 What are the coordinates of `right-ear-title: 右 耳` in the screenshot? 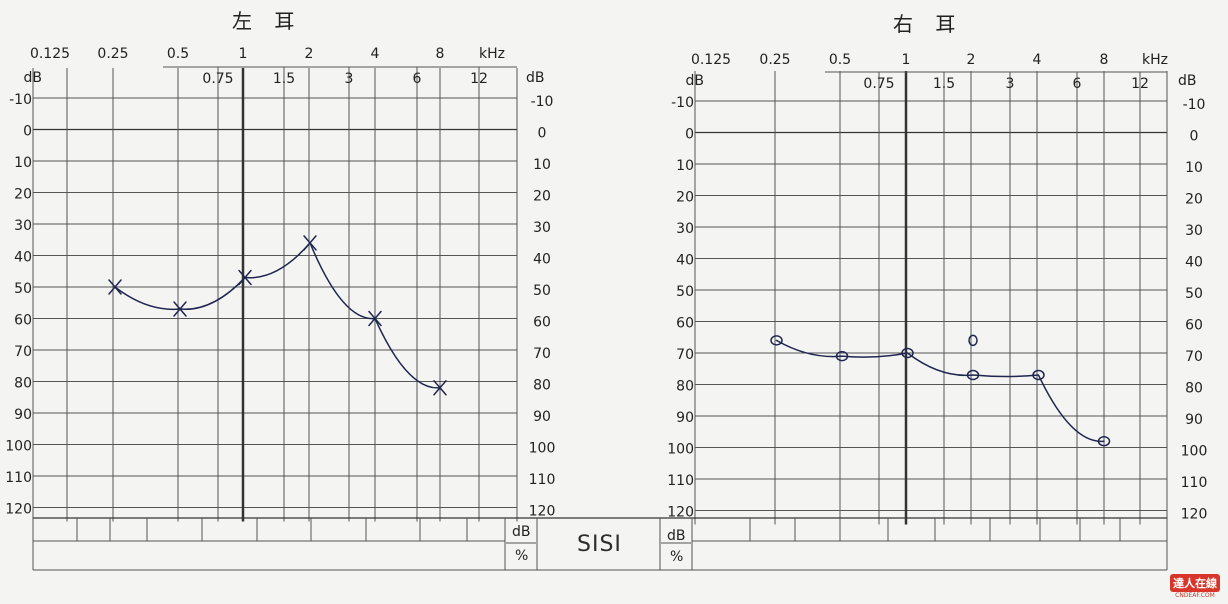 It's located at (928, 24).